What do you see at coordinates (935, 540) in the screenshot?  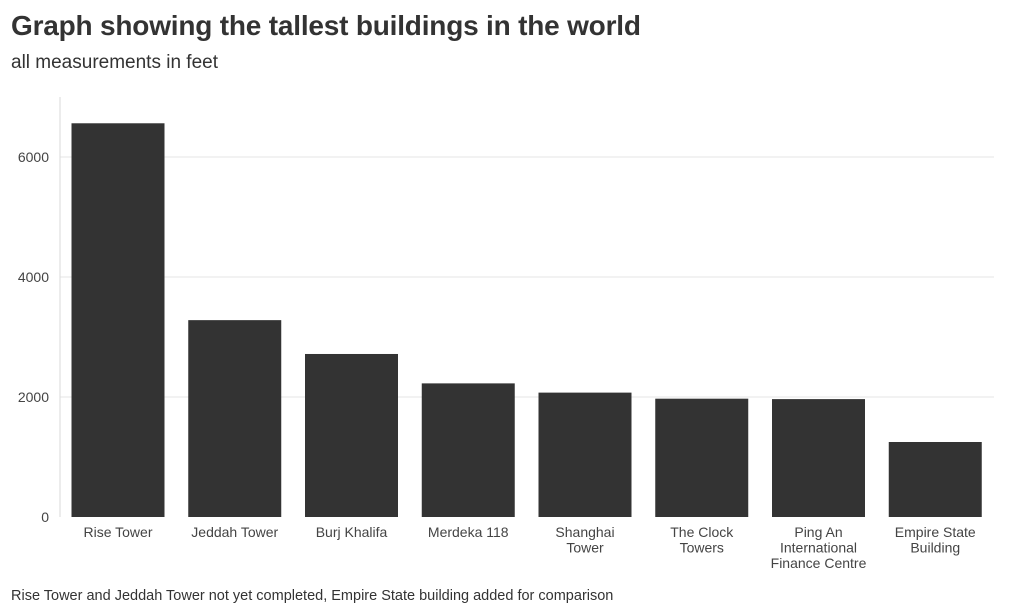 I see `x-category-label: Empire State Building` at bounding box center [935, 540].